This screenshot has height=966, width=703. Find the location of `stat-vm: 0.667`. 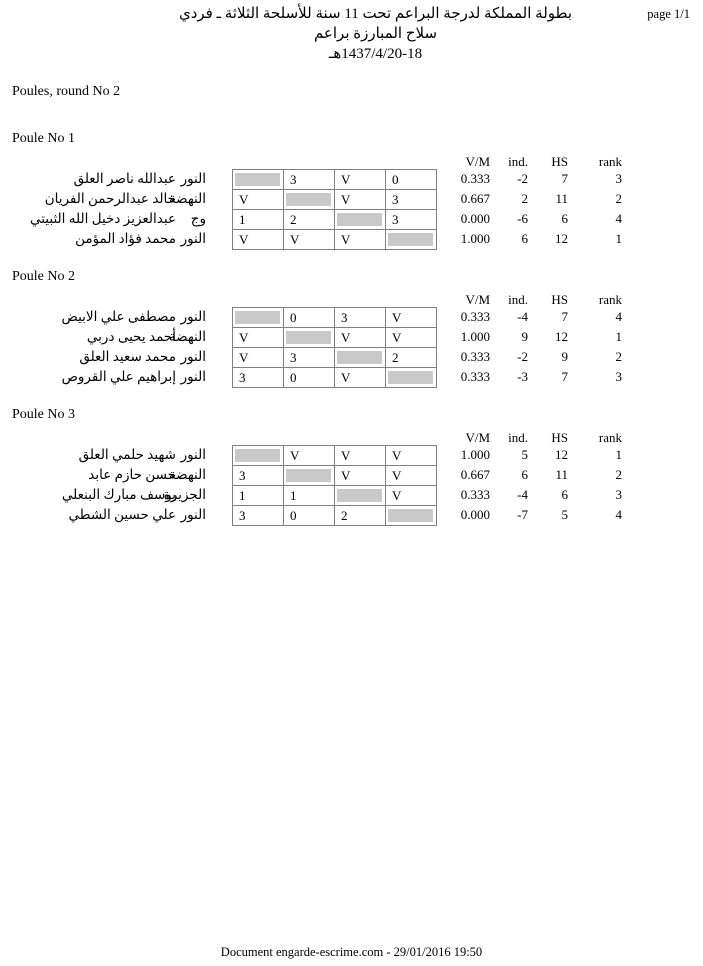

stat-vm: 0.667 is located at coordinates (475, 474).